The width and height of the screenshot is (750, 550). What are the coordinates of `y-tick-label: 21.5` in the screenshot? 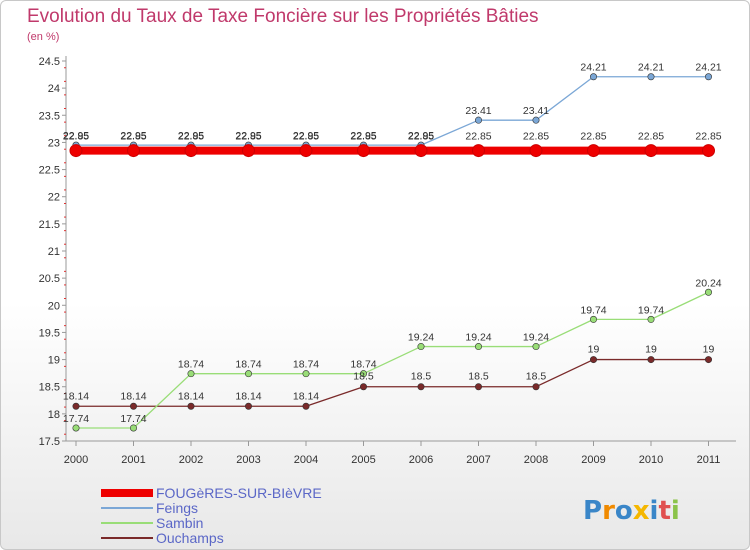 It's located at (49, 225).